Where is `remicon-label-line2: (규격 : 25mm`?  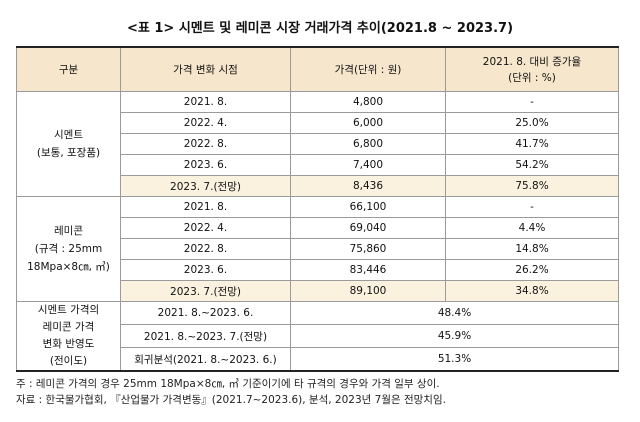 remicon-label-line2: (규격 : 25mm is located at coordinates (68, 249).